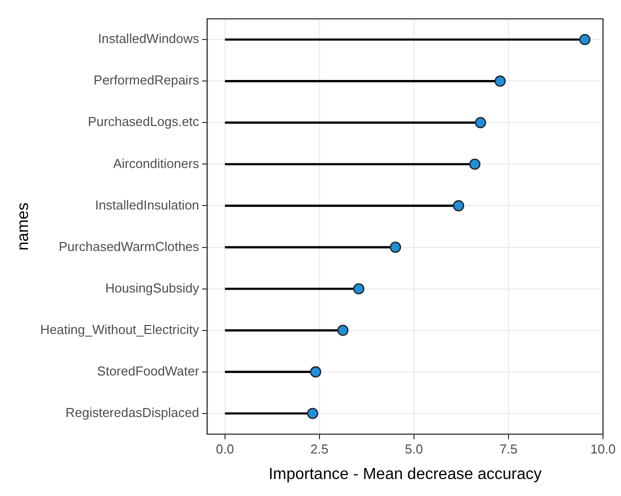 The width and height of the screenshot is (621, 496). I want to click on y-tick-label: RegisteredasDisplaced, so click(132, 412).